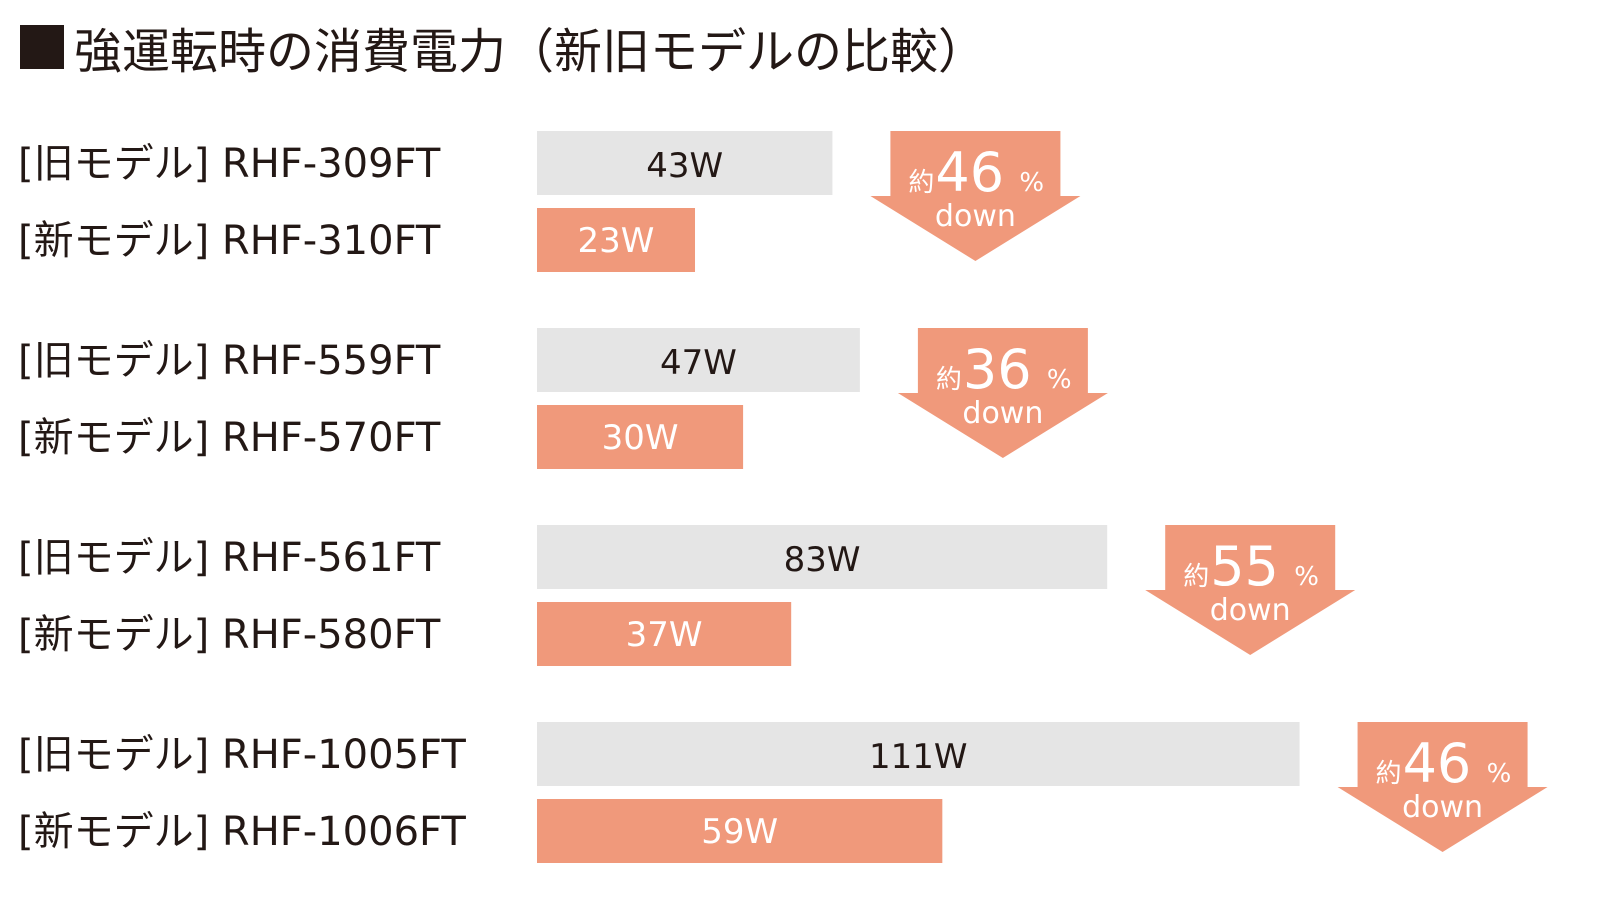 This screenshot has width=1600, height=904. I want to click on old-value-label: 47W, so click(698, 363).